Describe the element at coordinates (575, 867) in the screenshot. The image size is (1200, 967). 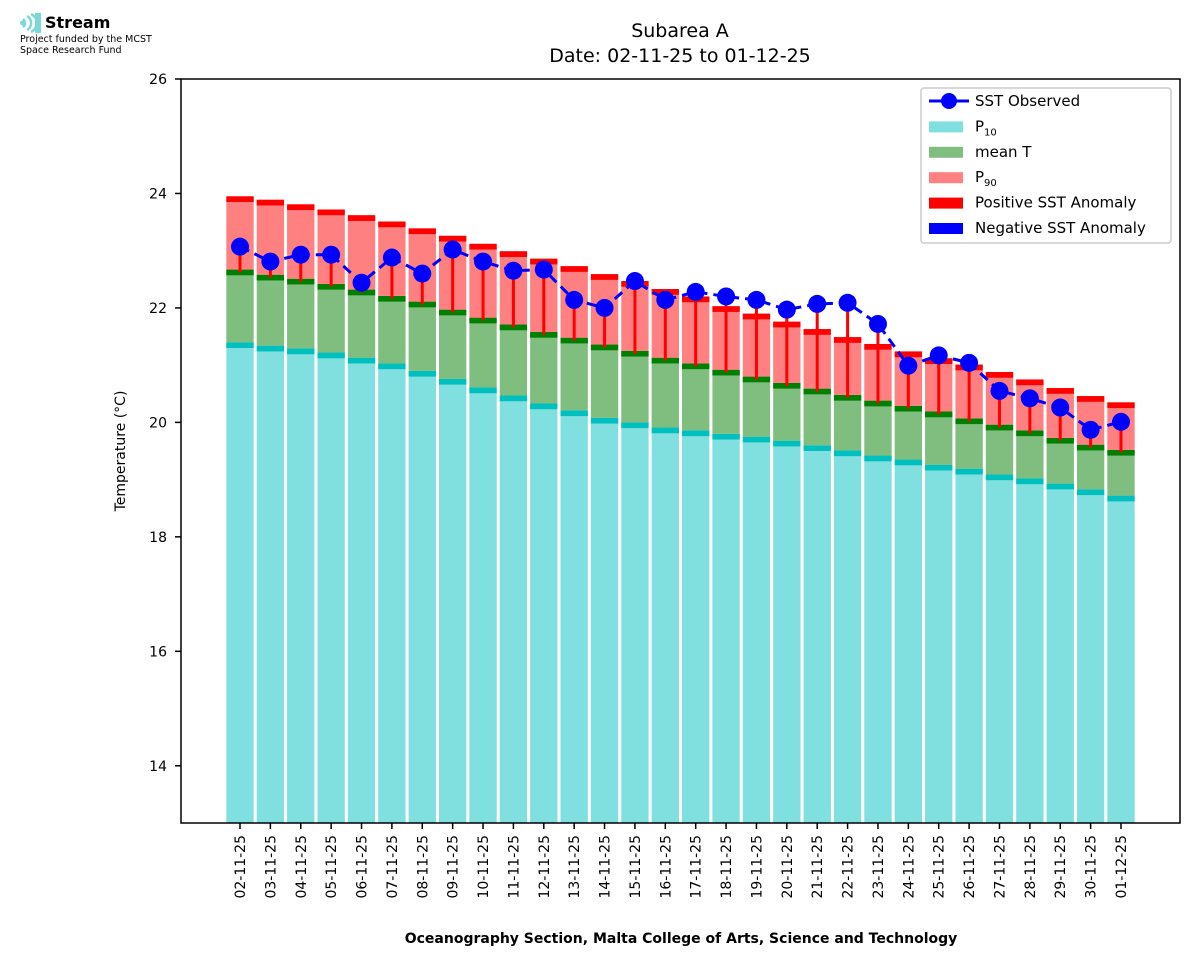
I see `x-tick-label: 13-11-25` at that location.